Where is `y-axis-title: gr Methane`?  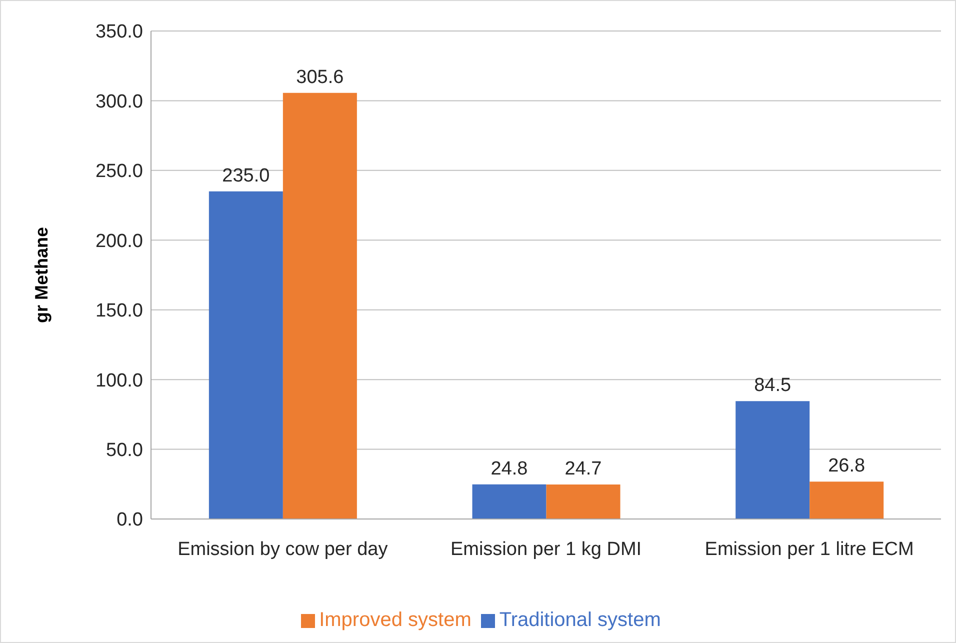
y-axis-title: gr Methane is located at coordinates (41, 275).